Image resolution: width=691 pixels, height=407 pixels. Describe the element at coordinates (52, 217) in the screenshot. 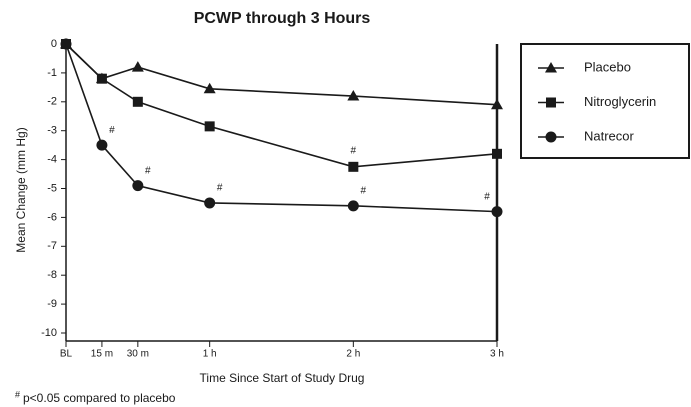

I see `y-tick-label: -6` at that location.